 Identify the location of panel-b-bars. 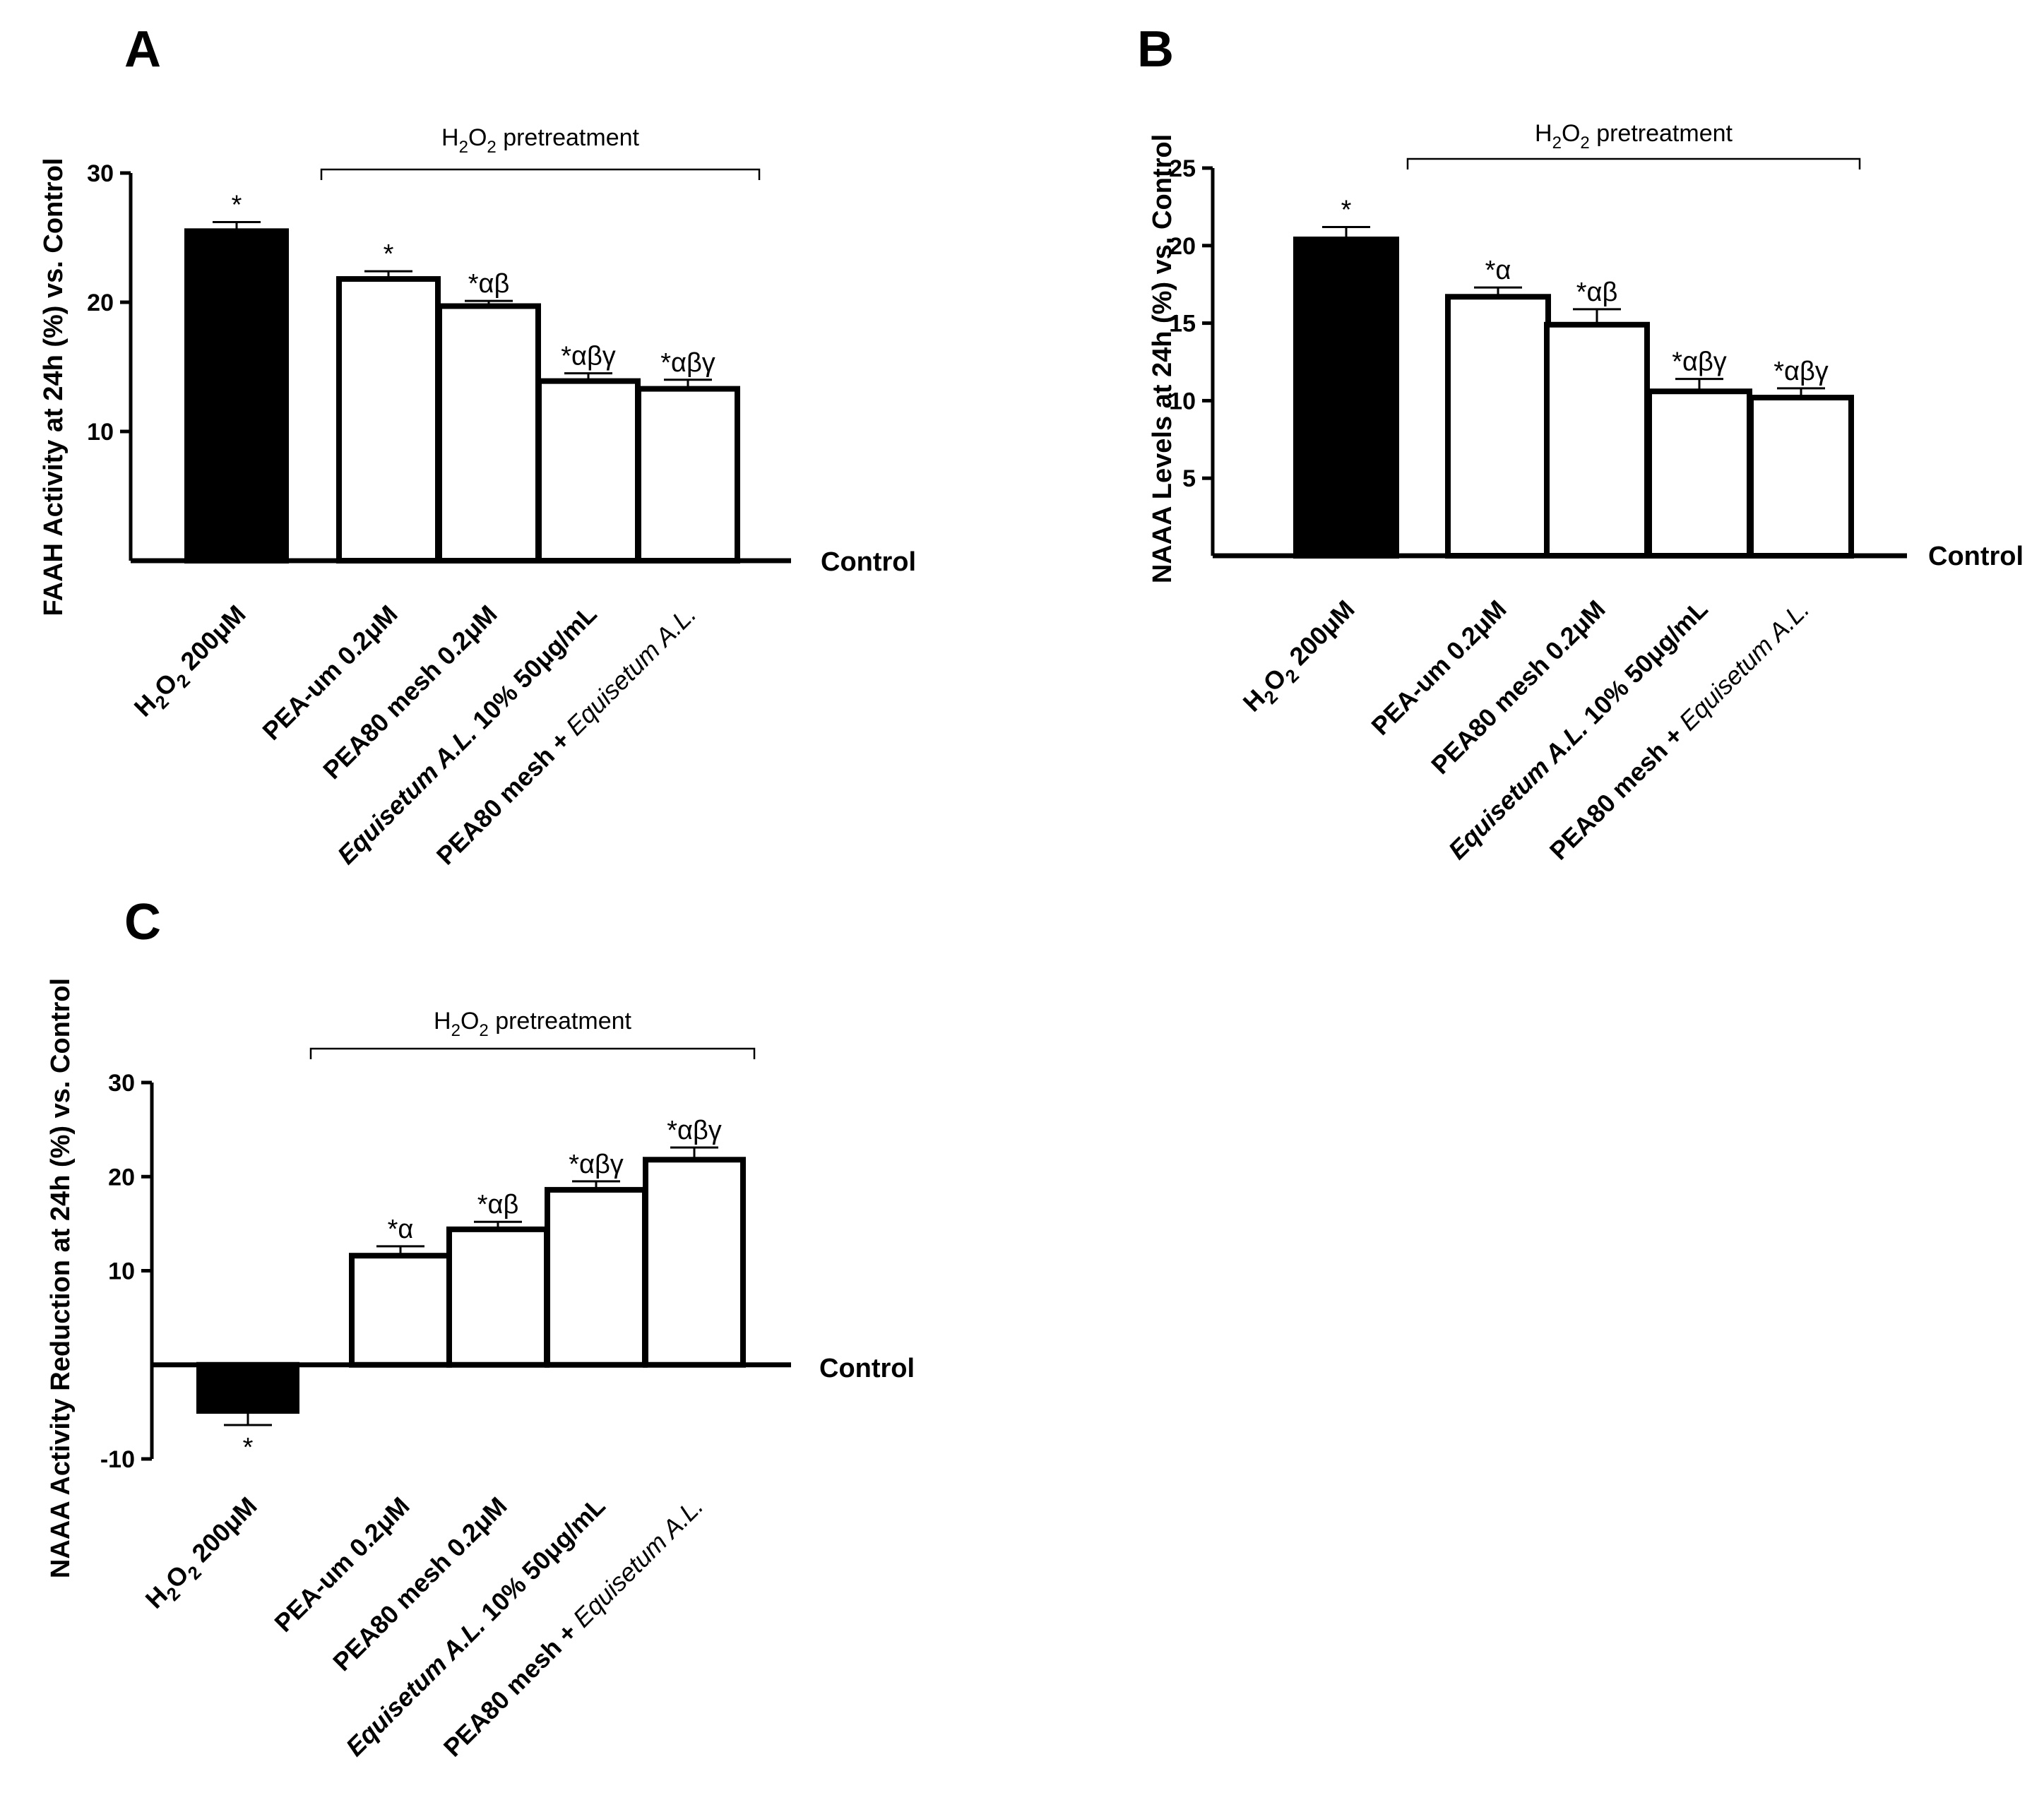
(1573, 398).